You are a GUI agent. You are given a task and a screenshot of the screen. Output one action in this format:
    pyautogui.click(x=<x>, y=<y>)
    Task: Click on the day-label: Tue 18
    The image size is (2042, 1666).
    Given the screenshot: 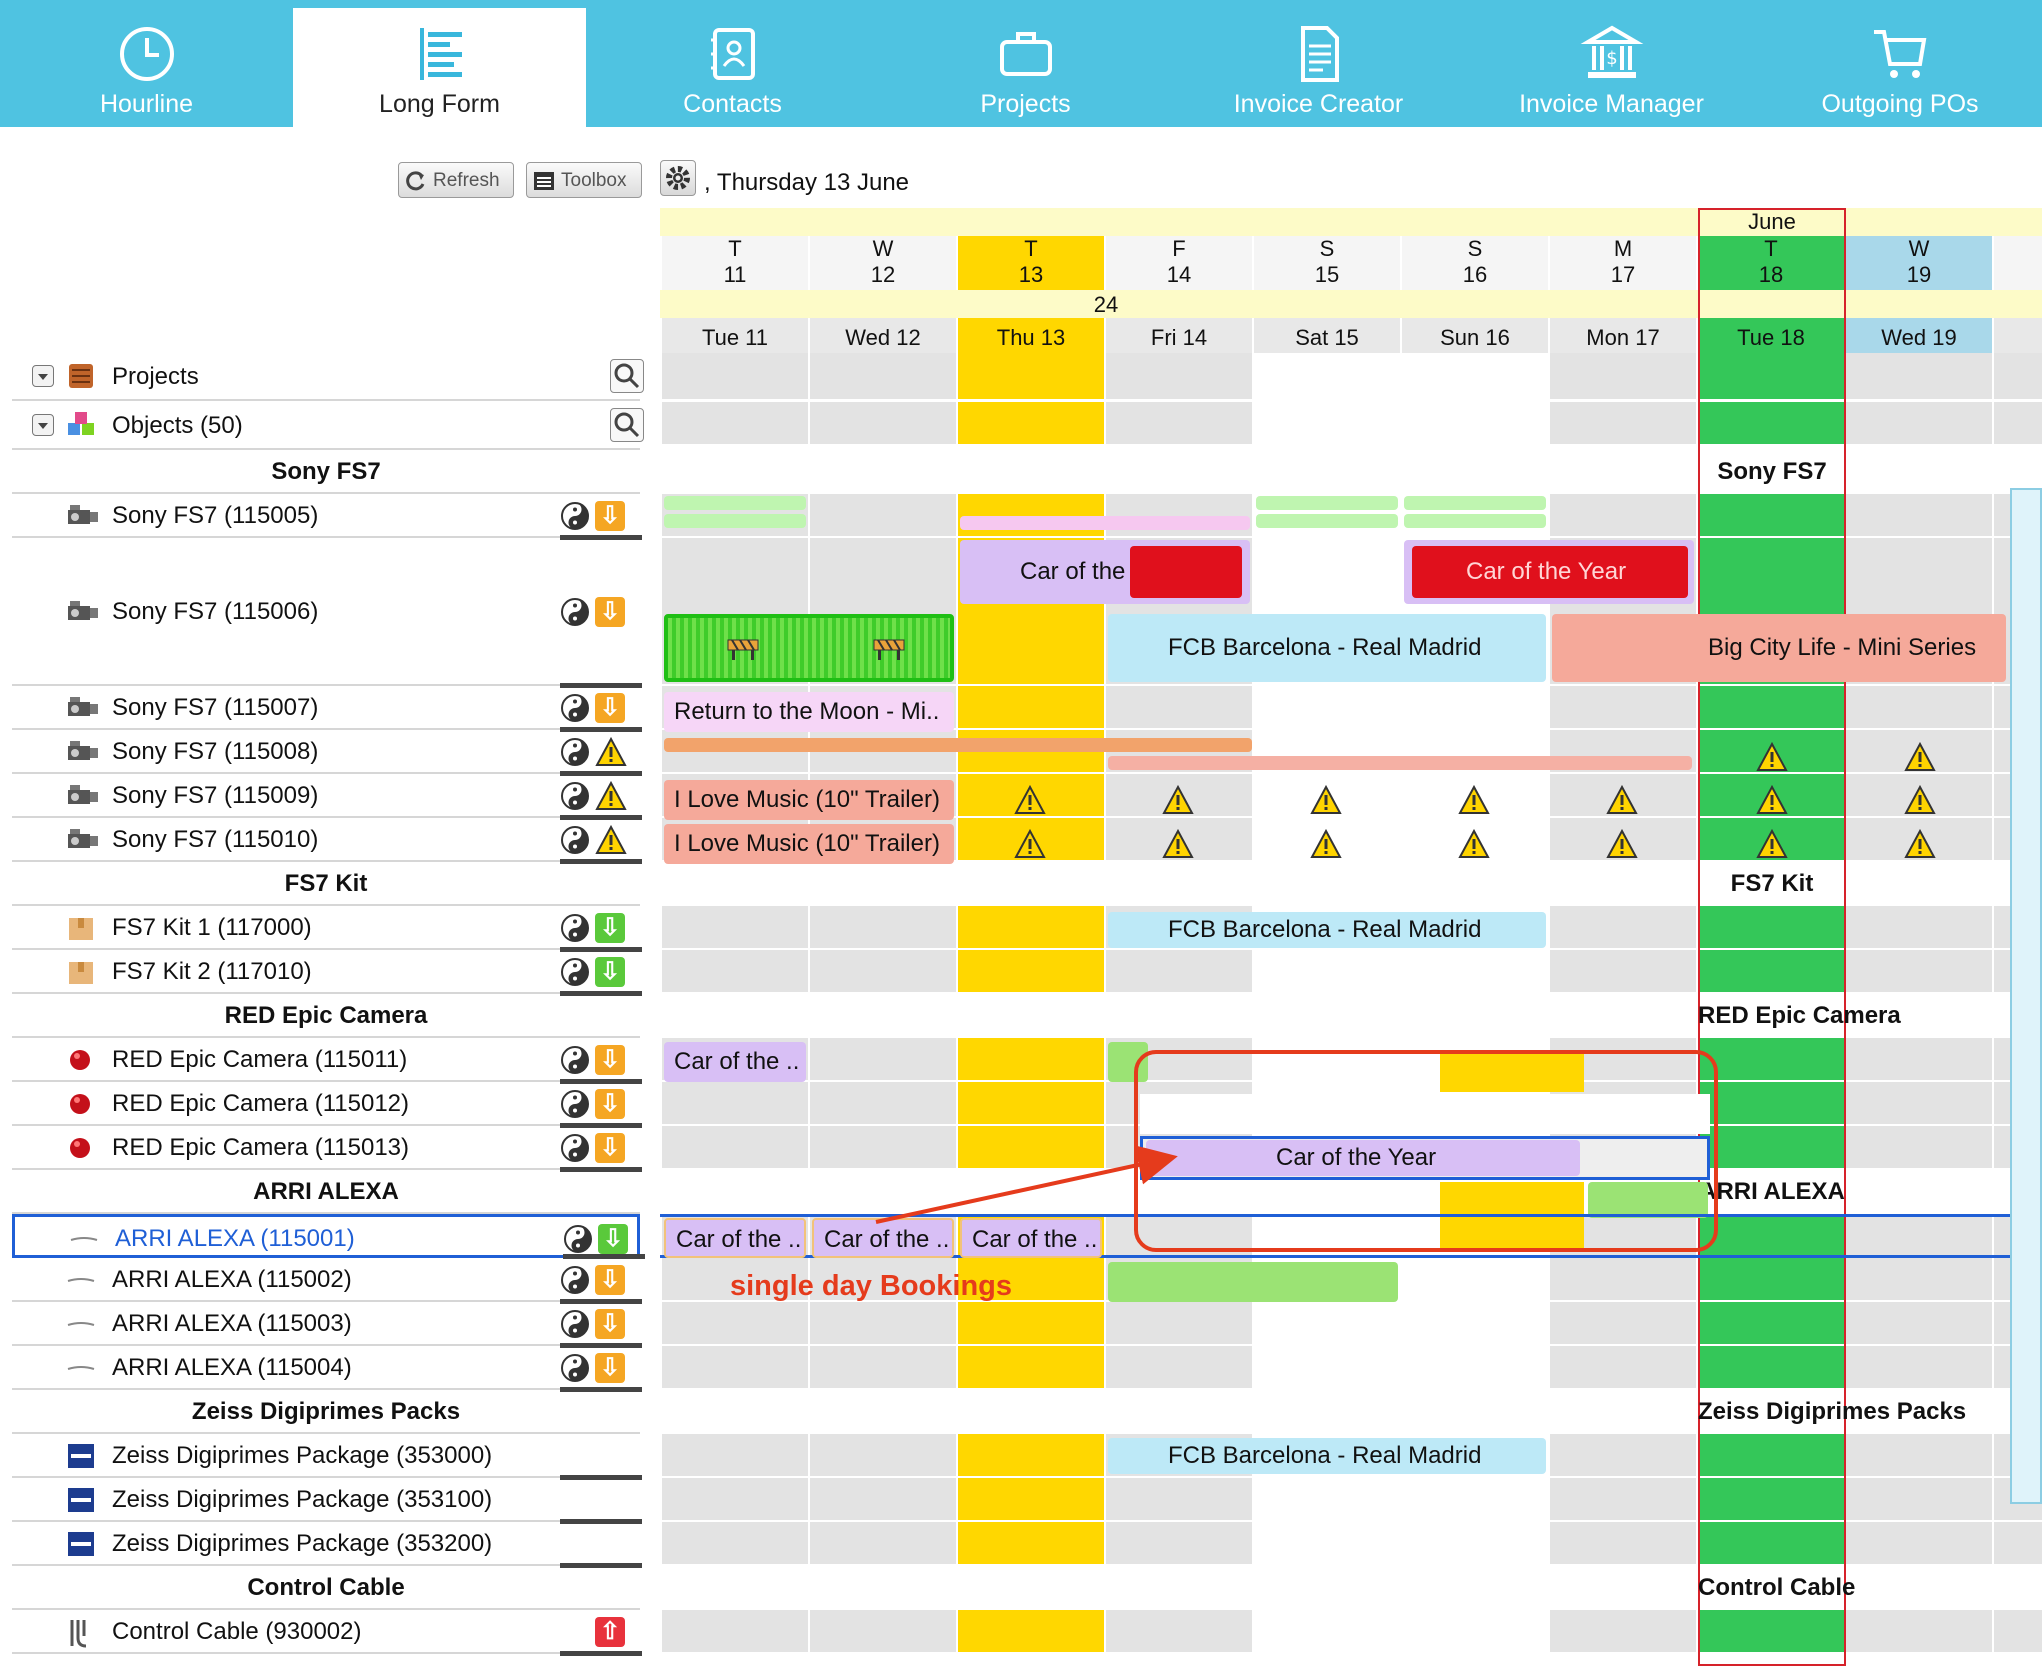 What is the action you would take?
    pyautogui.click(x=1771, y=338)
    